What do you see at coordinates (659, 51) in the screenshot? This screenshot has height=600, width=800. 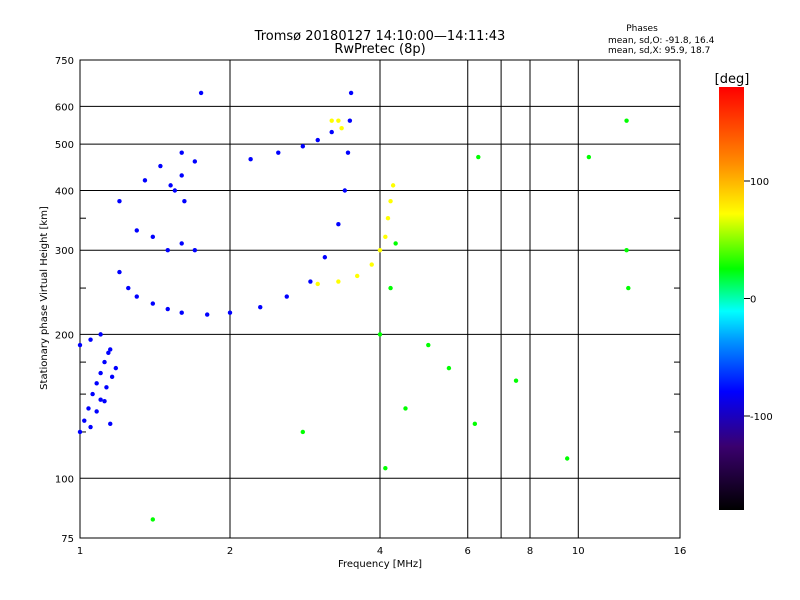 I see `info-line-x: mean, sd,X: 95.9, 18.7` at bounding box center [659, 51].